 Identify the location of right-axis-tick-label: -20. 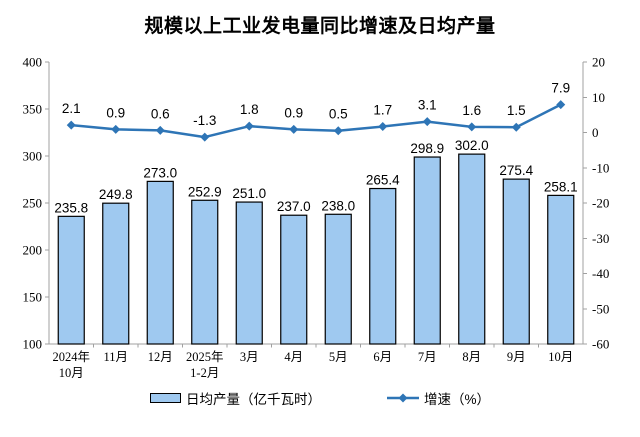
(600, 203).